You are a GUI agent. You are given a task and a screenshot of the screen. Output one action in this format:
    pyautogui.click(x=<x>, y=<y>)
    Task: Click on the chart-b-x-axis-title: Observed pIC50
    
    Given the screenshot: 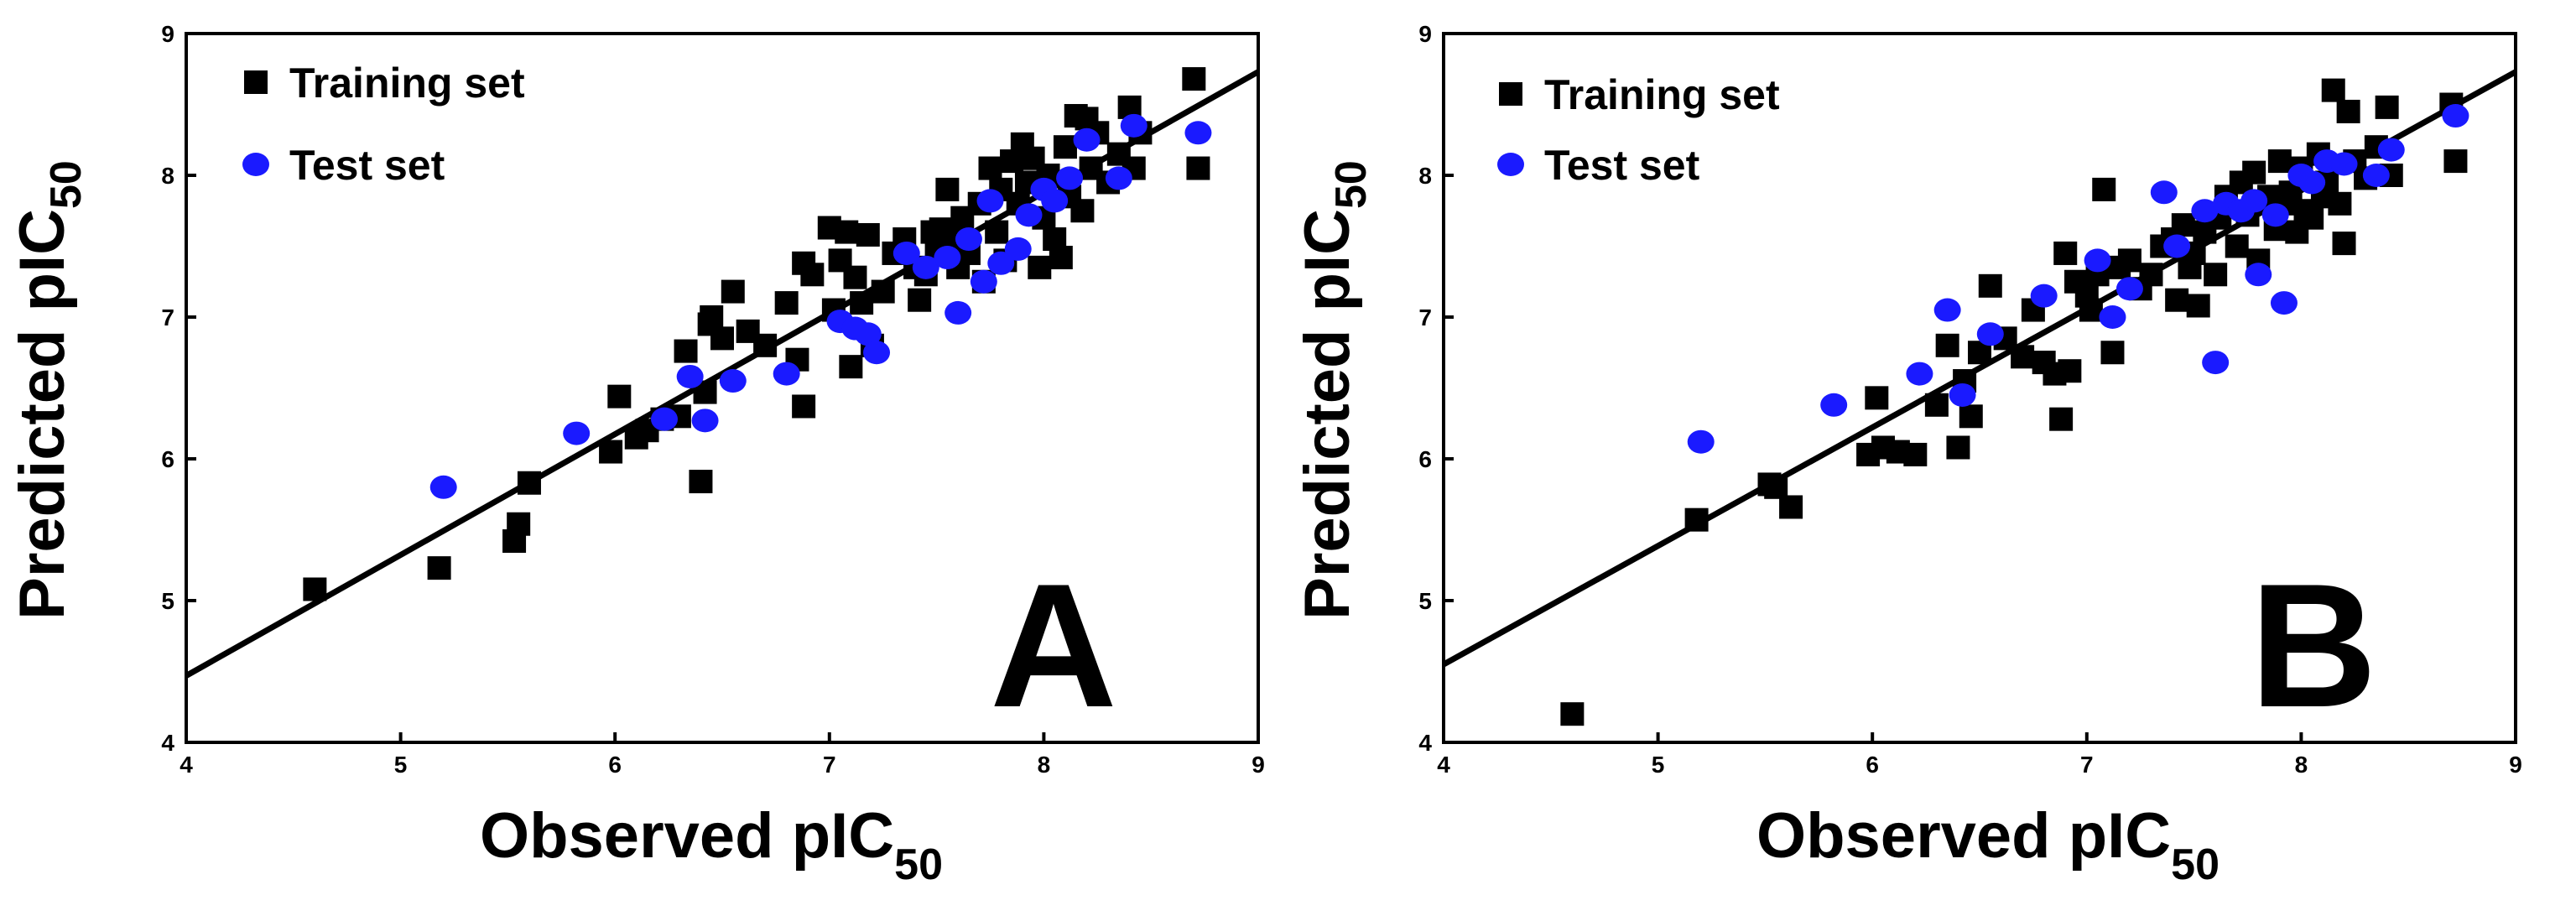 What is the action you would take?
    pyautogui.click(x=1988, y=844)
    